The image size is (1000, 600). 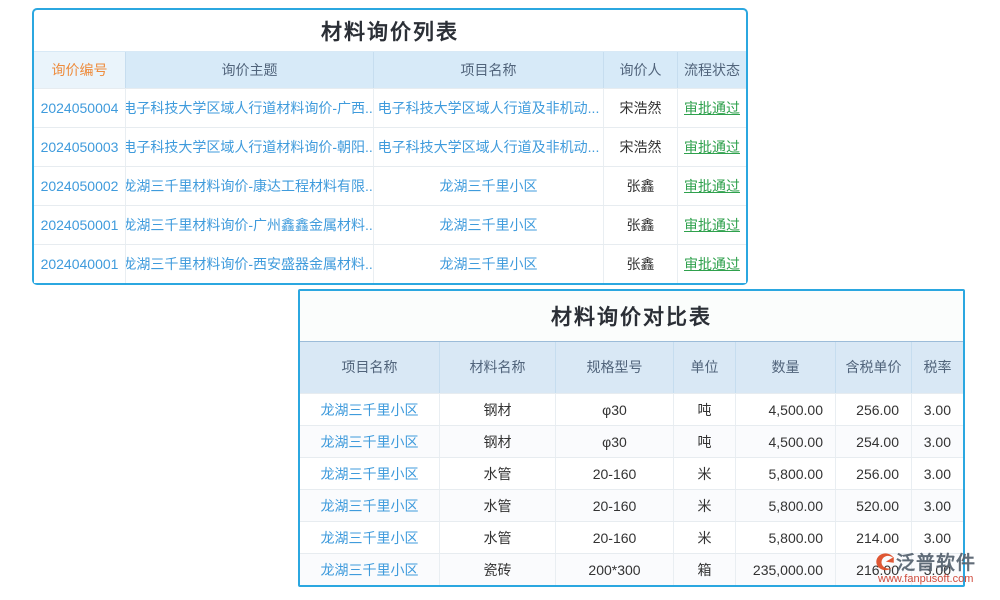 I want to click on col-header-person: 询价人, so click(x=641, y=70).